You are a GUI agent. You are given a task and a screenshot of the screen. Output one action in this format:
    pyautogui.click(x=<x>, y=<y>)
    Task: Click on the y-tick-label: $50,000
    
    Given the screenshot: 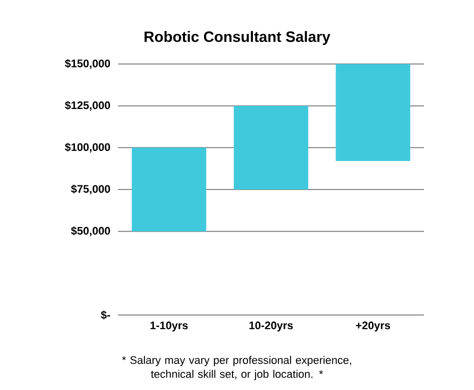 What is the action you would take?
    pyautogui.click(x=90, y=231)
    